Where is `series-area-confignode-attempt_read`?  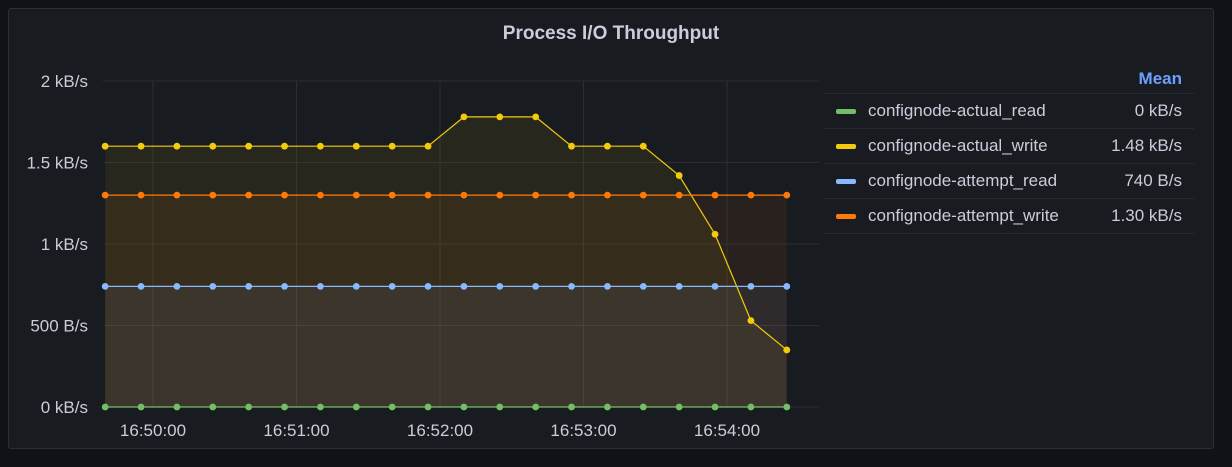
series-area-confignode-attempt_read is located at coordinates (446, 346).